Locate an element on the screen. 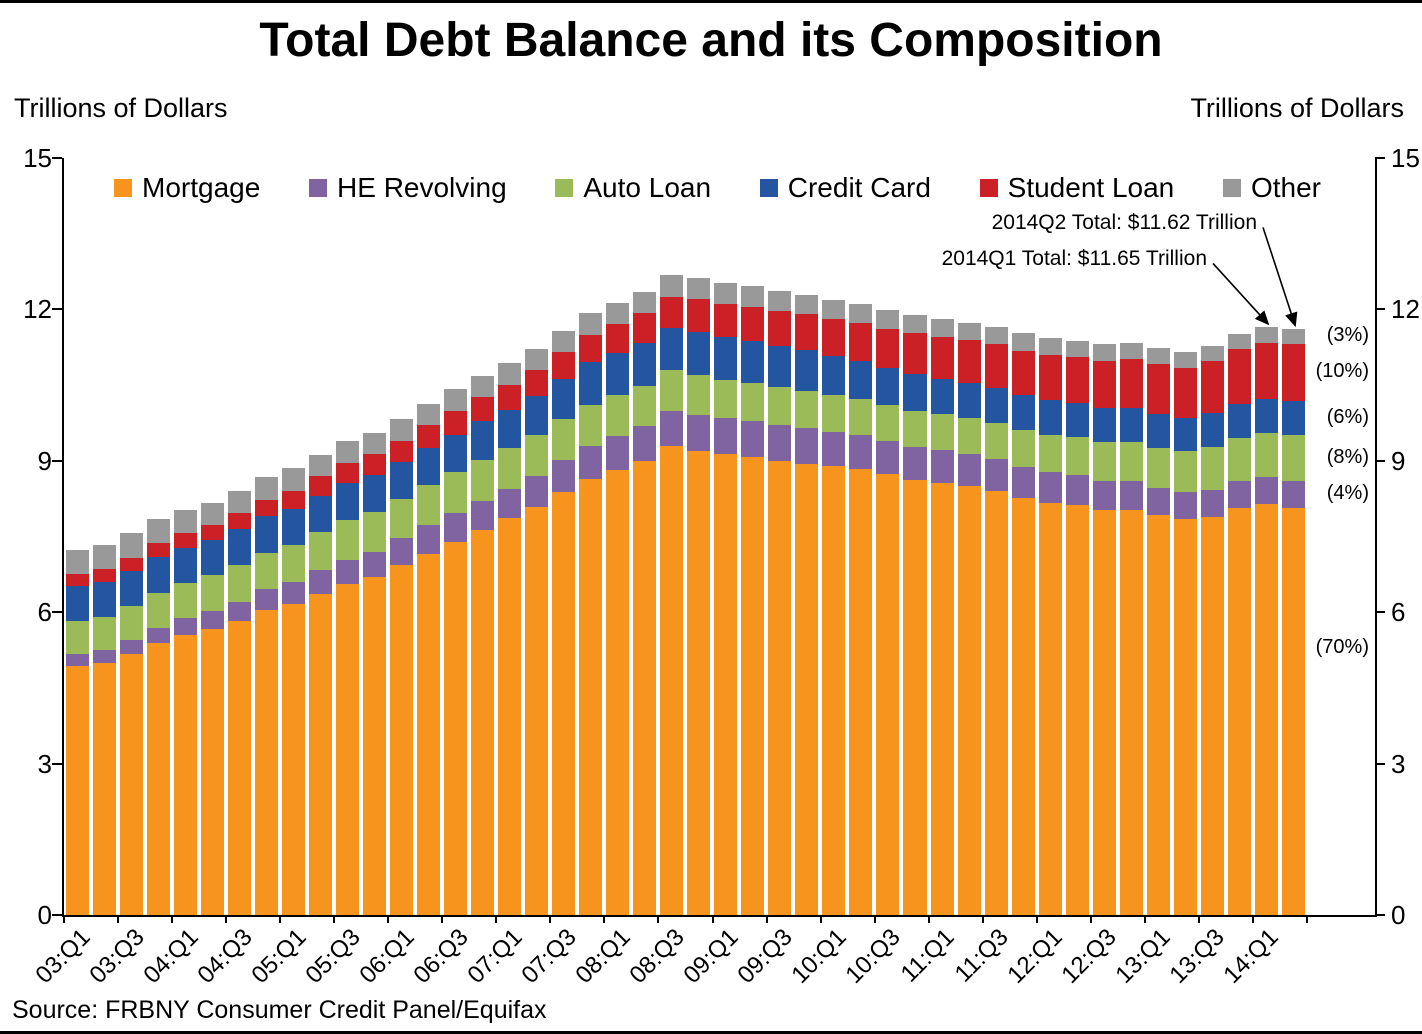 The width and height of the screenshot is (1422, 1034). bar-10:Q1 is located at coordinates (833, 536).